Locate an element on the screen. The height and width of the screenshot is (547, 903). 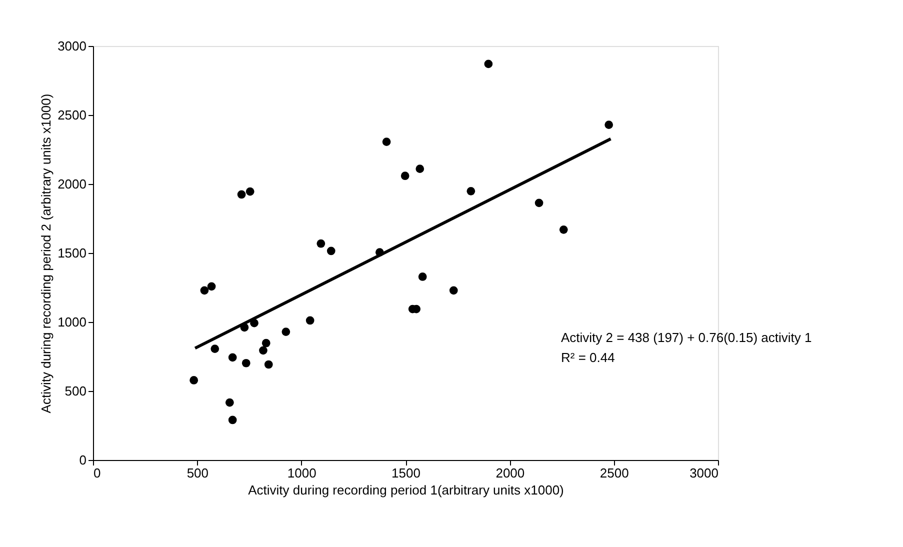
annotation: R² = 0.44 is located at coordinates (588, 357).